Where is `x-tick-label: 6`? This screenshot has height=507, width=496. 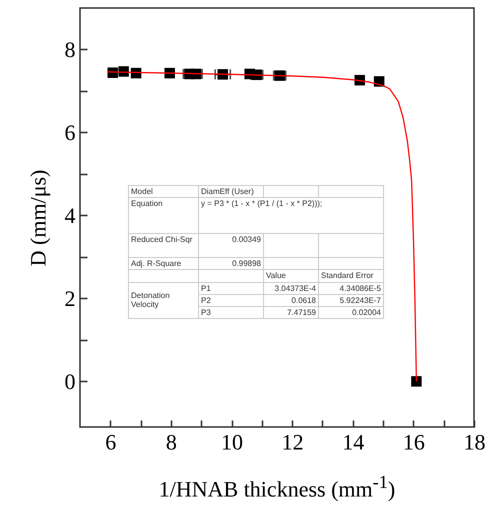
x-tick-label: 6 is located at coordinates (110, 442).